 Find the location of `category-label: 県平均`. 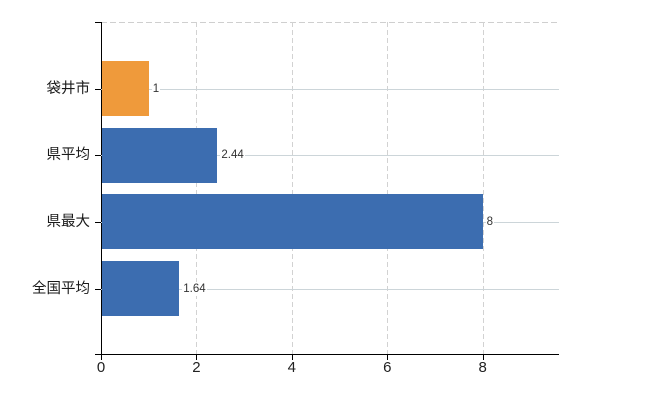

category-label: 県平均 is located at coordinates (68, 155).